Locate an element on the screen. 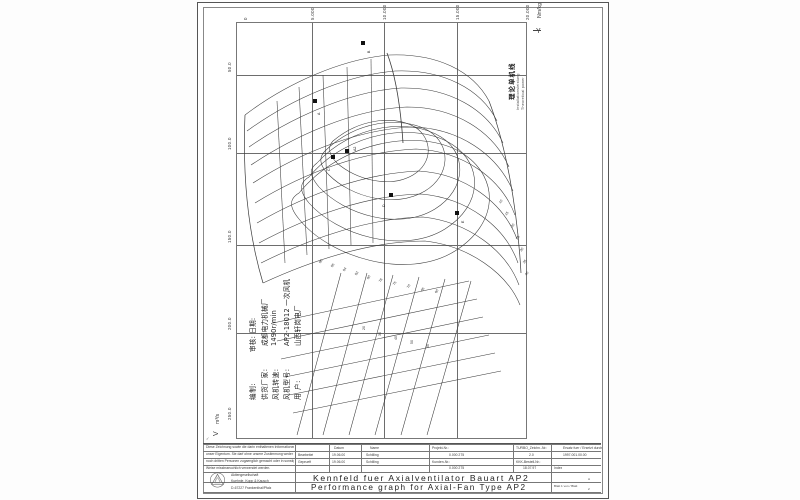 The image size is (800, 500). tb-field-0-label: Projekt-Nr.: is located at coordinates (440, 448).